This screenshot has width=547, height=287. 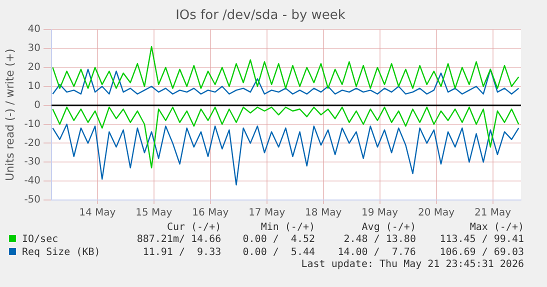 I want to click on y-axis-title: Units read (-) / write (+), so click(x=9, y=114).